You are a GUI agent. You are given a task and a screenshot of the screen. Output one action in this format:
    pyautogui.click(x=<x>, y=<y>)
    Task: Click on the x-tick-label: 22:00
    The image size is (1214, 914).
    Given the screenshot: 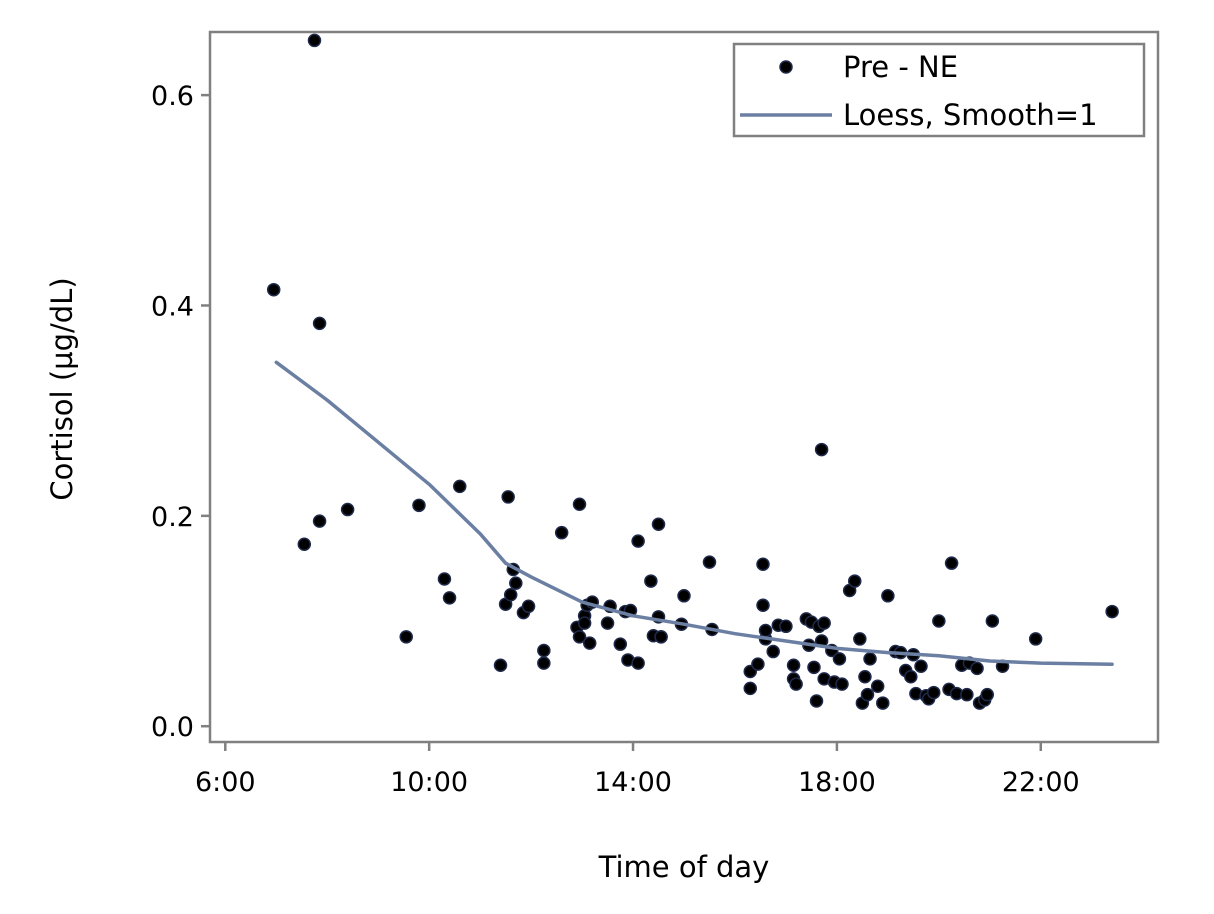 What is the action you would take?
    pyautogui.click(x=1041, y=782)
    